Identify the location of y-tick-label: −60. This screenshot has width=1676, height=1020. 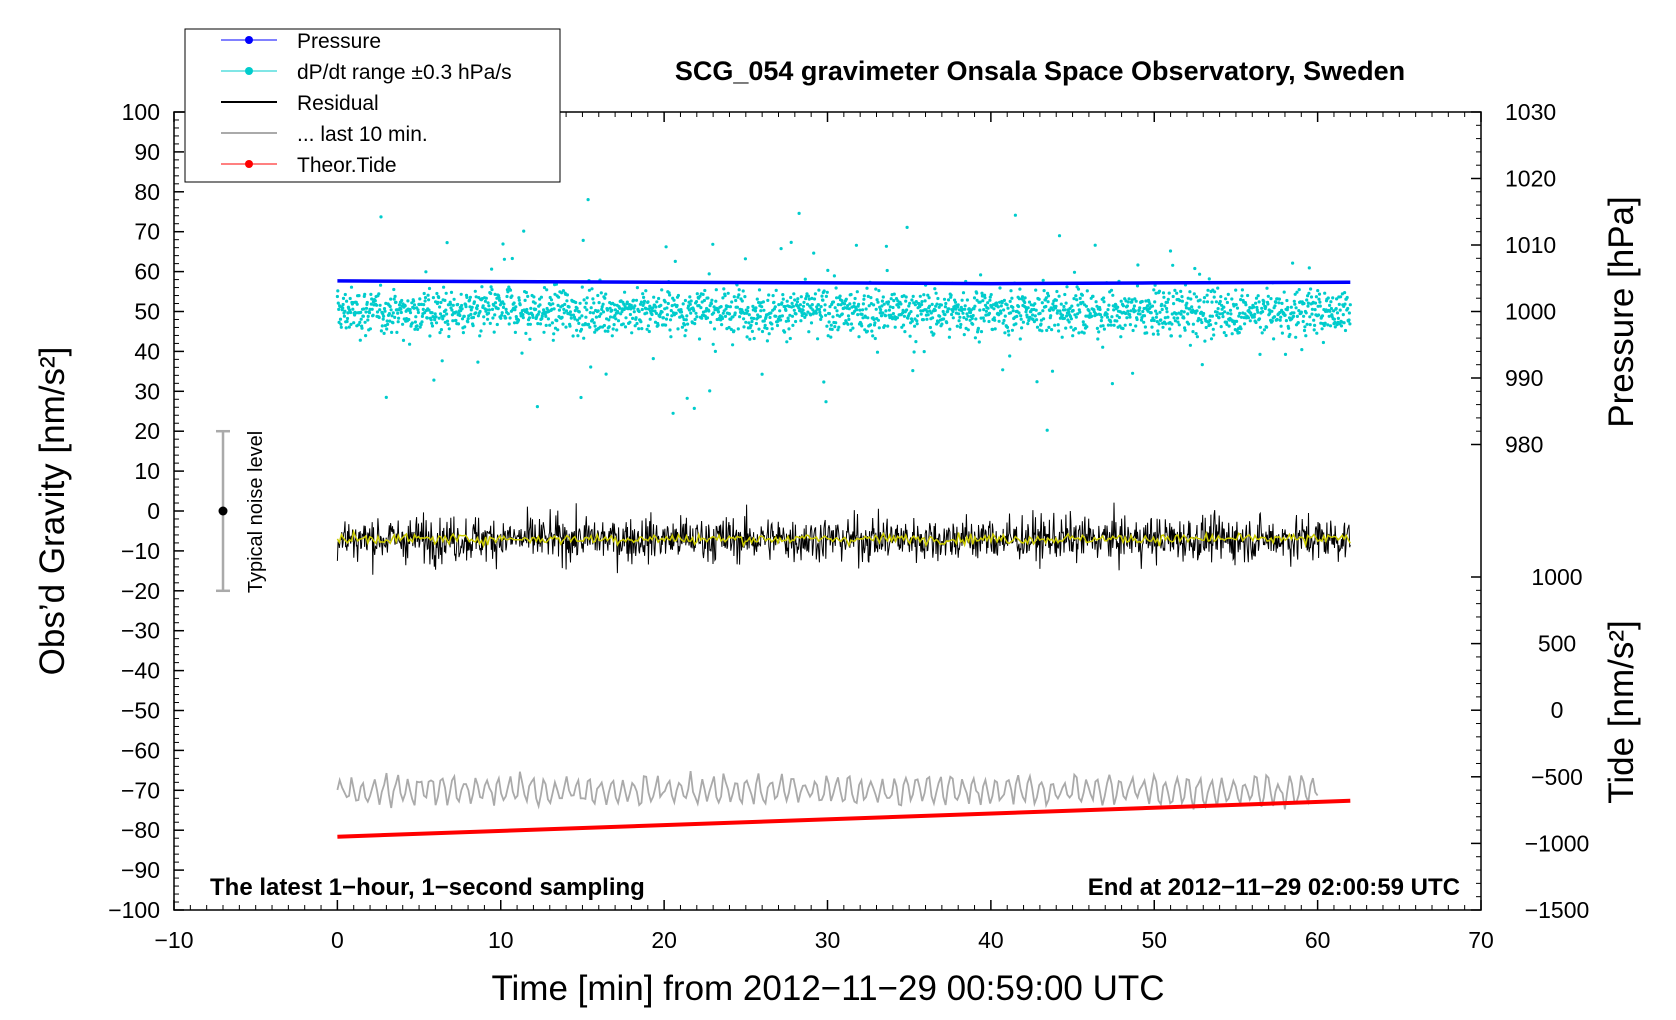
(140, 750).